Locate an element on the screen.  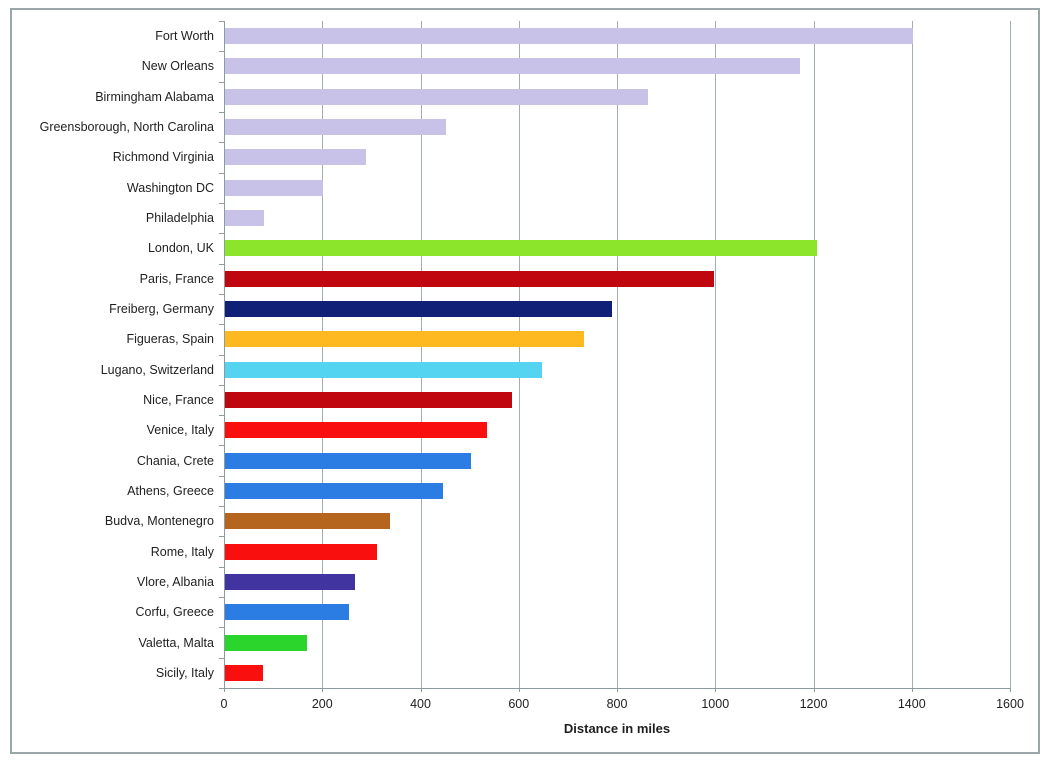
category-label: Rome, Italy is located at coordinates (182, 552).